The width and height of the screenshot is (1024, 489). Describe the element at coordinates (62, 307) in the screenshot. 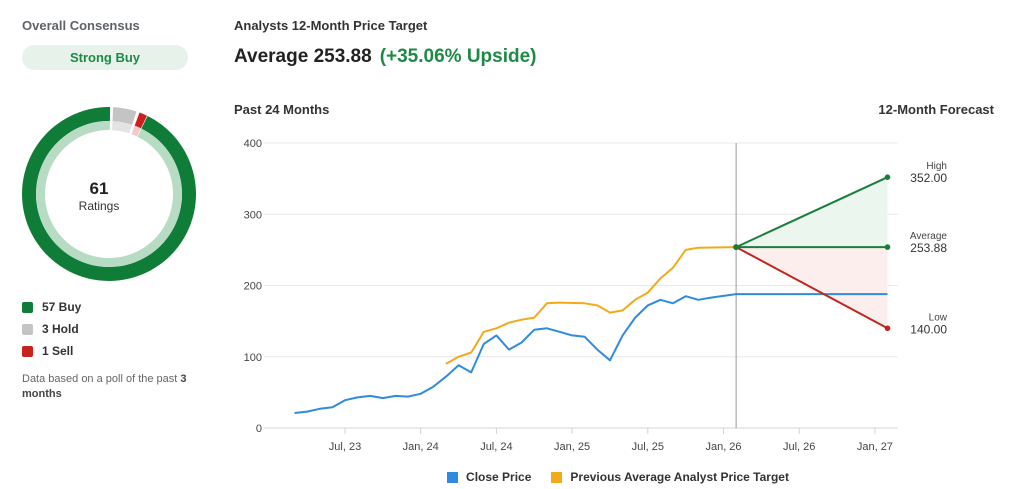

I see `buy-count-label: 57 Buy` at that location.